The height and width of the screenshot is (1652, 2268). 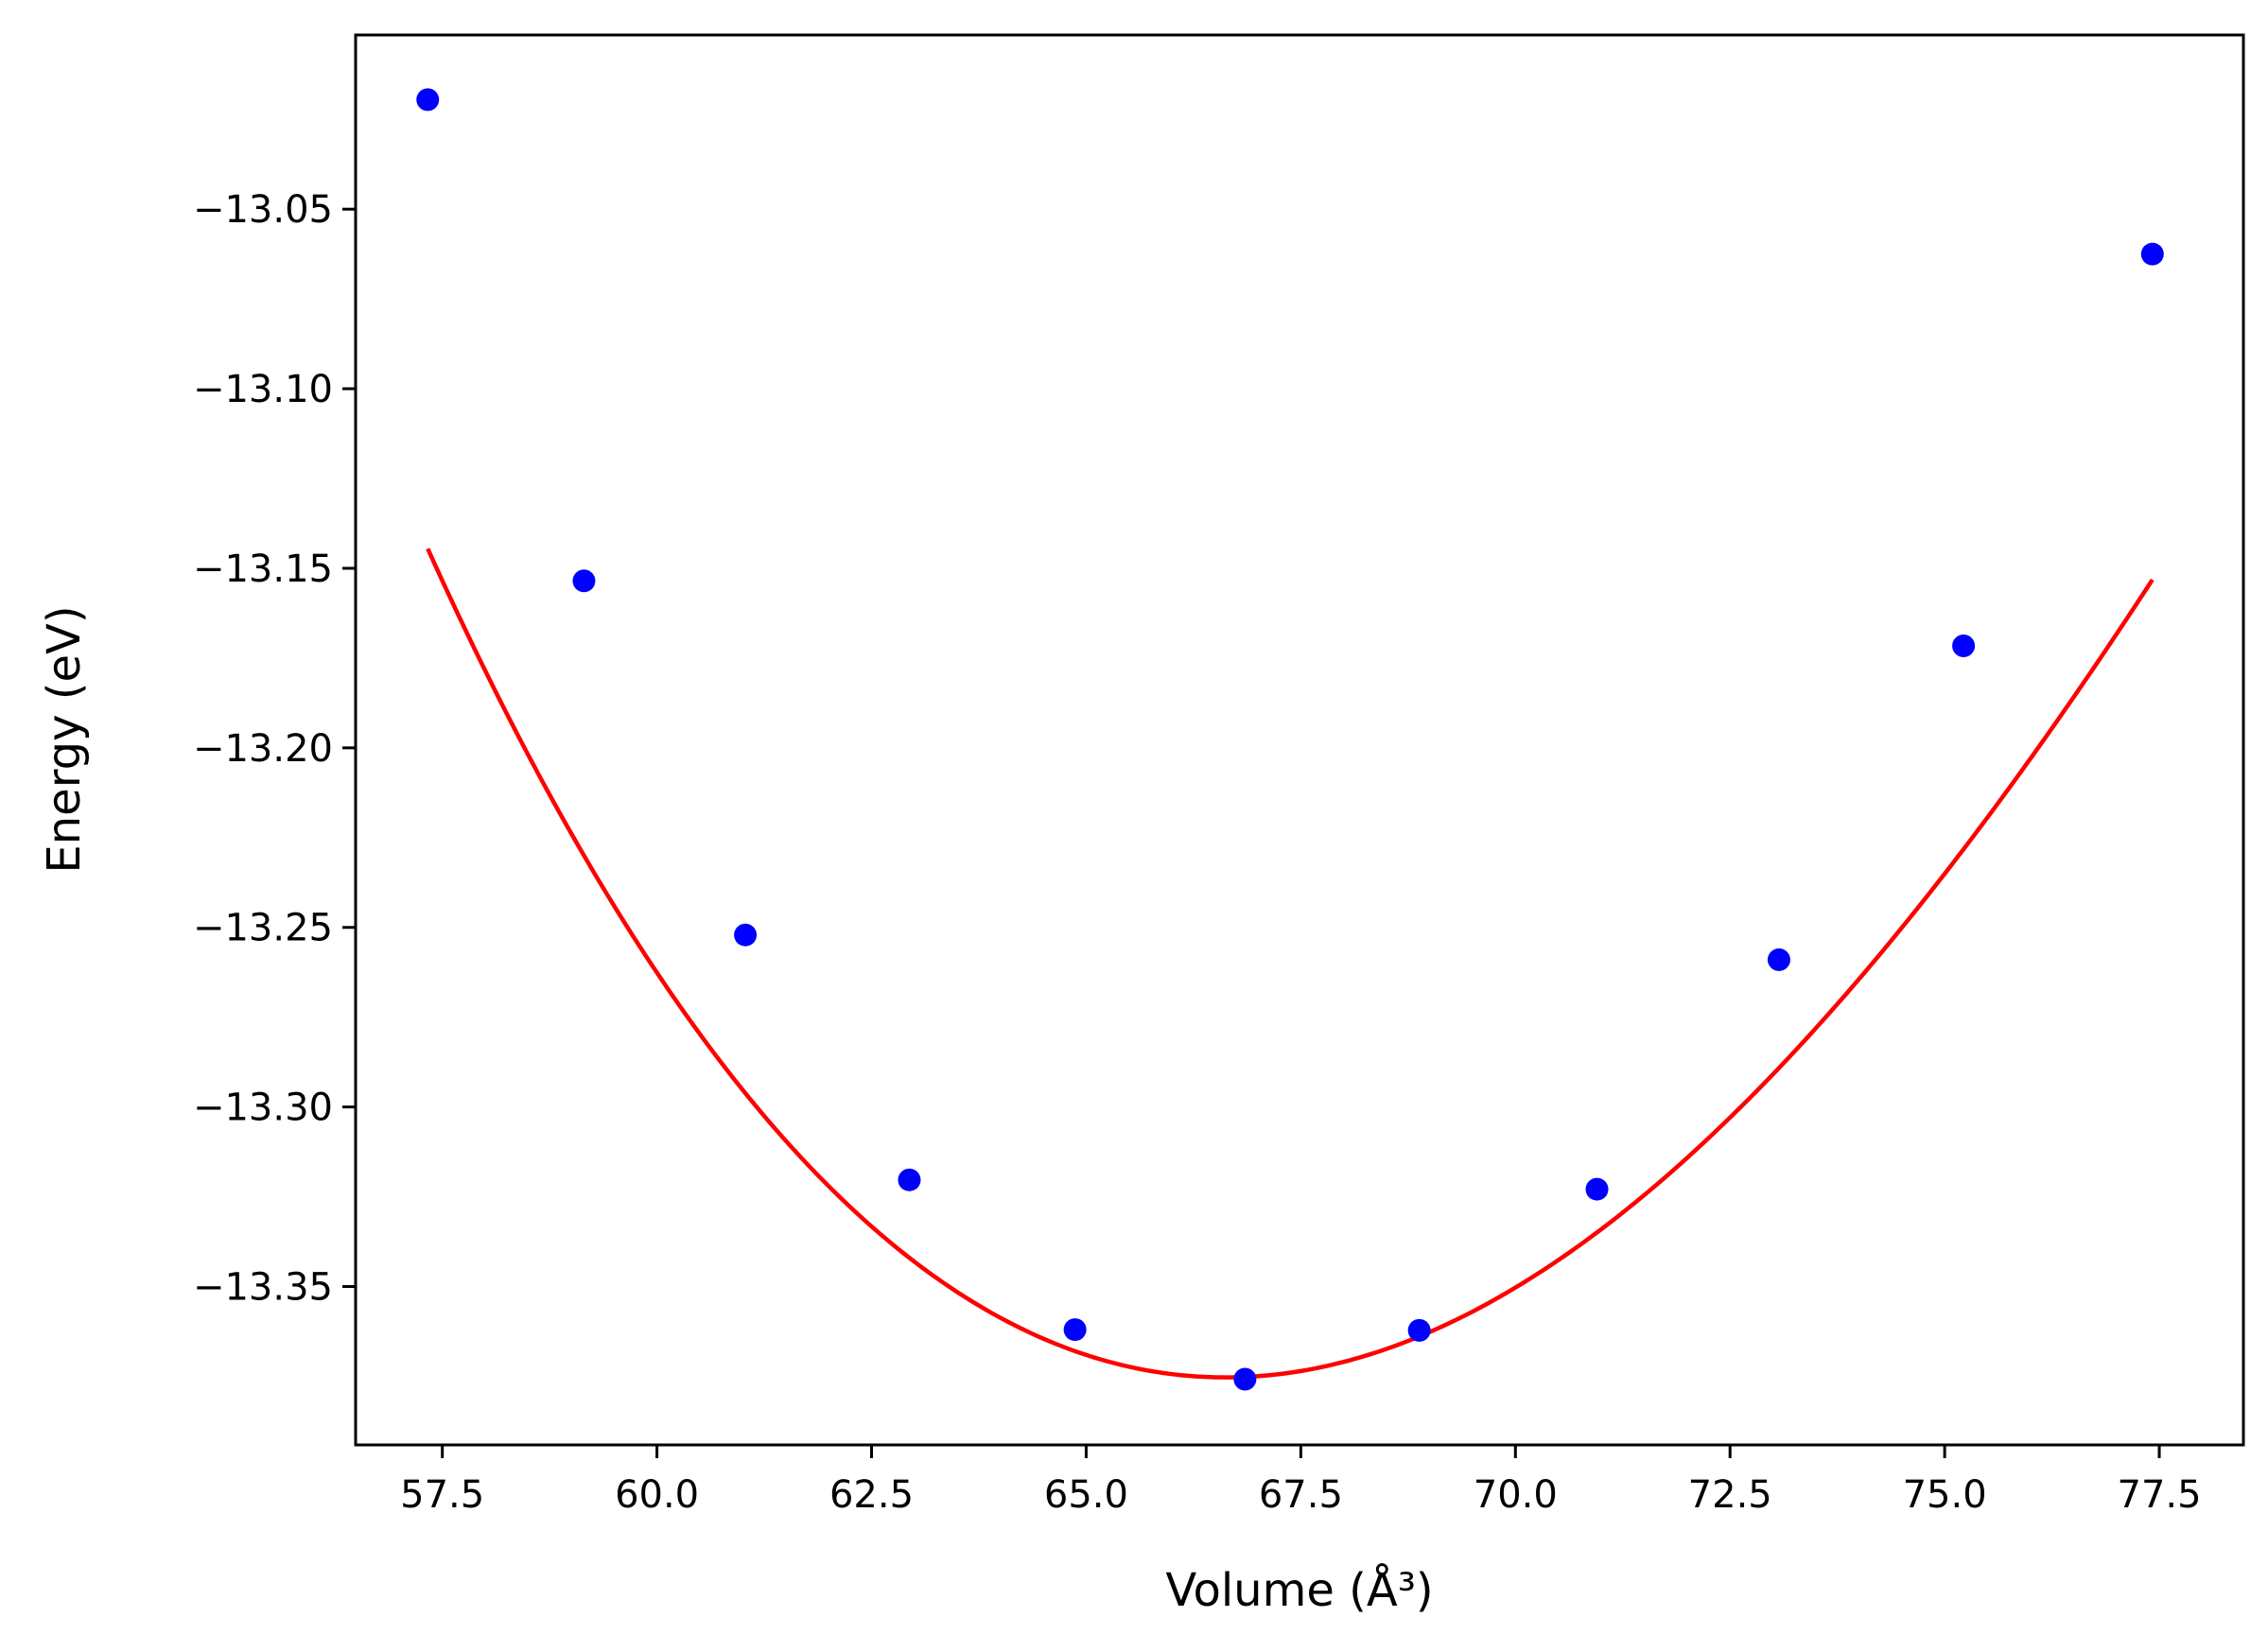 I want to click on y-axis-label: Energy (eV), so click(x=64, y=739).